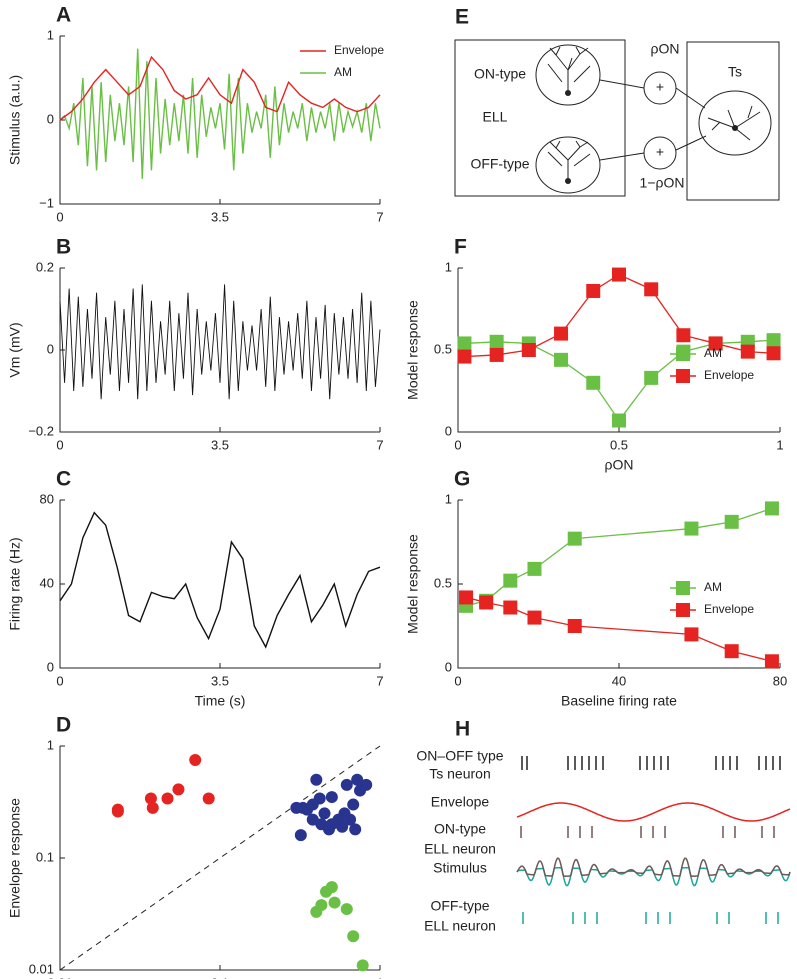  What do you see at coordinates (460, 849) in the screenshot?
I see `row-label: ELL neuron` at bounding box center [460, 849].